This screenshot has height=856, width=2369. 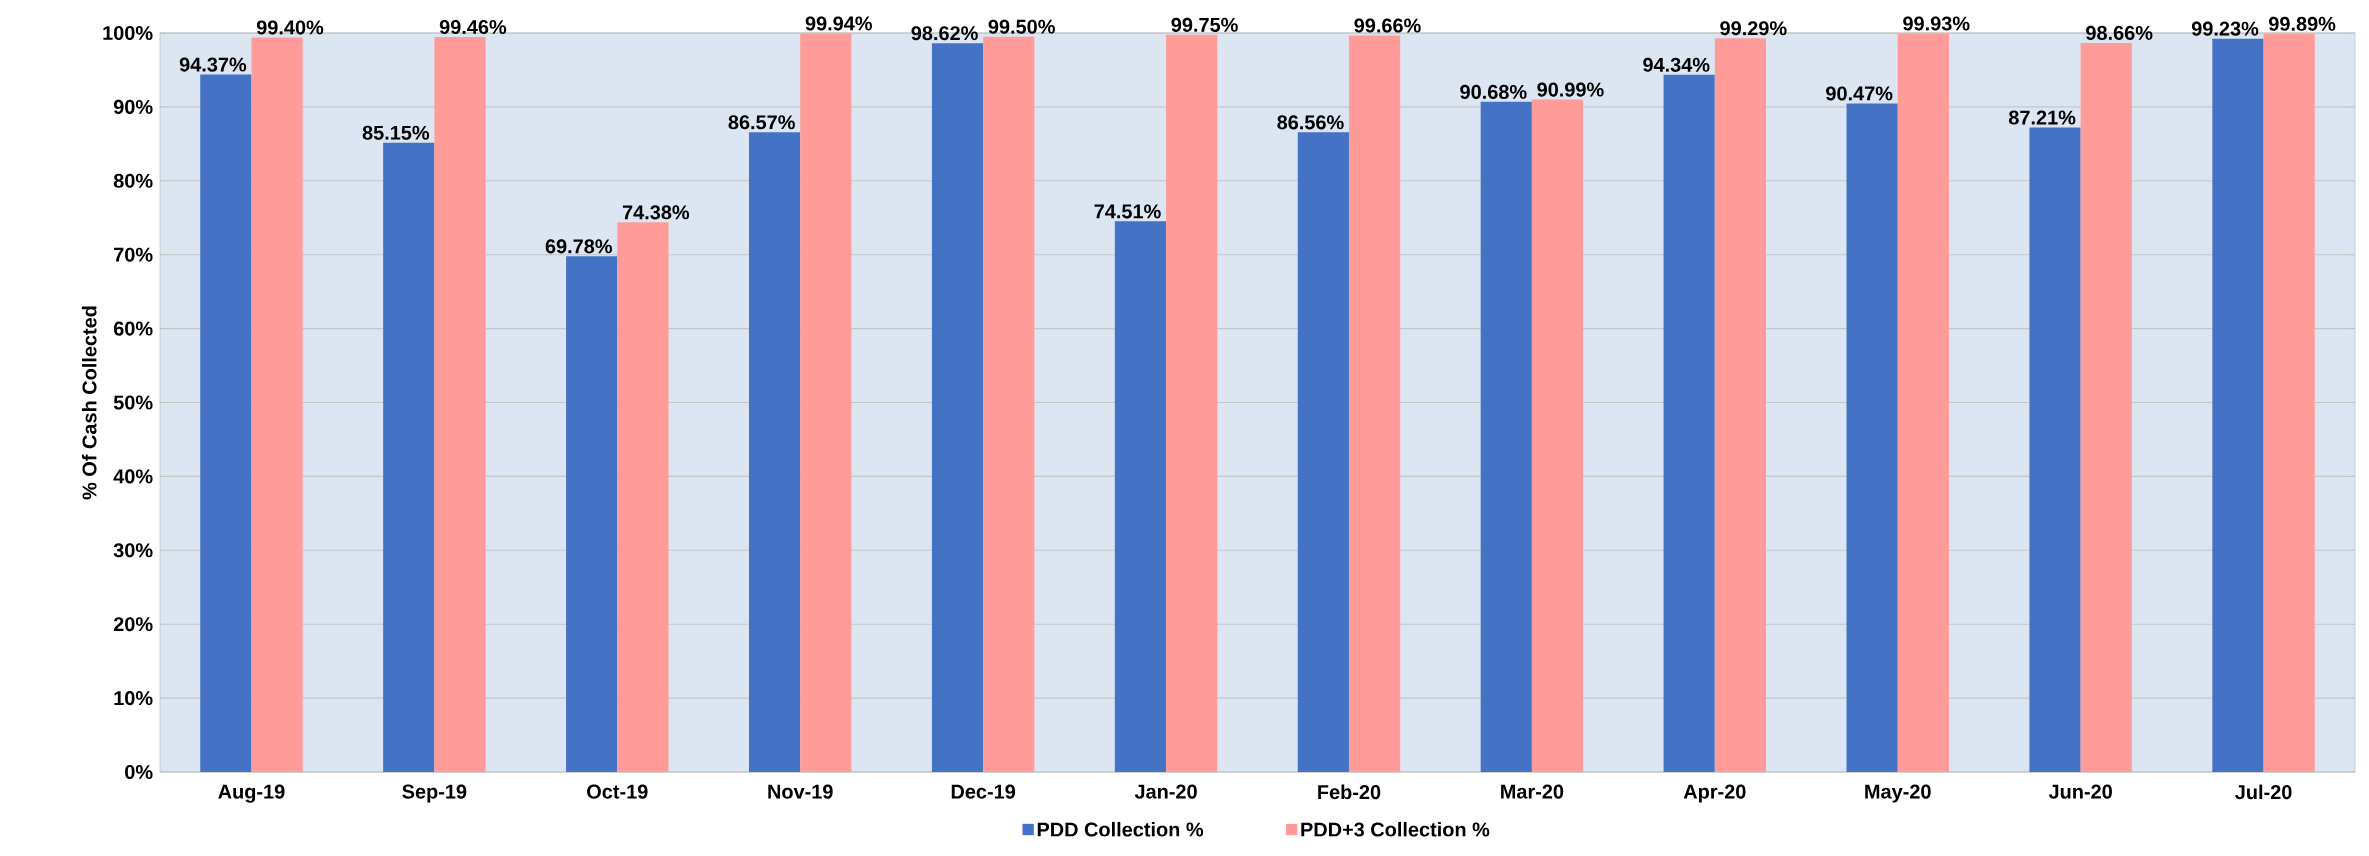 I want to click on y-tick-label: 30%, so click(x=133, y=550).